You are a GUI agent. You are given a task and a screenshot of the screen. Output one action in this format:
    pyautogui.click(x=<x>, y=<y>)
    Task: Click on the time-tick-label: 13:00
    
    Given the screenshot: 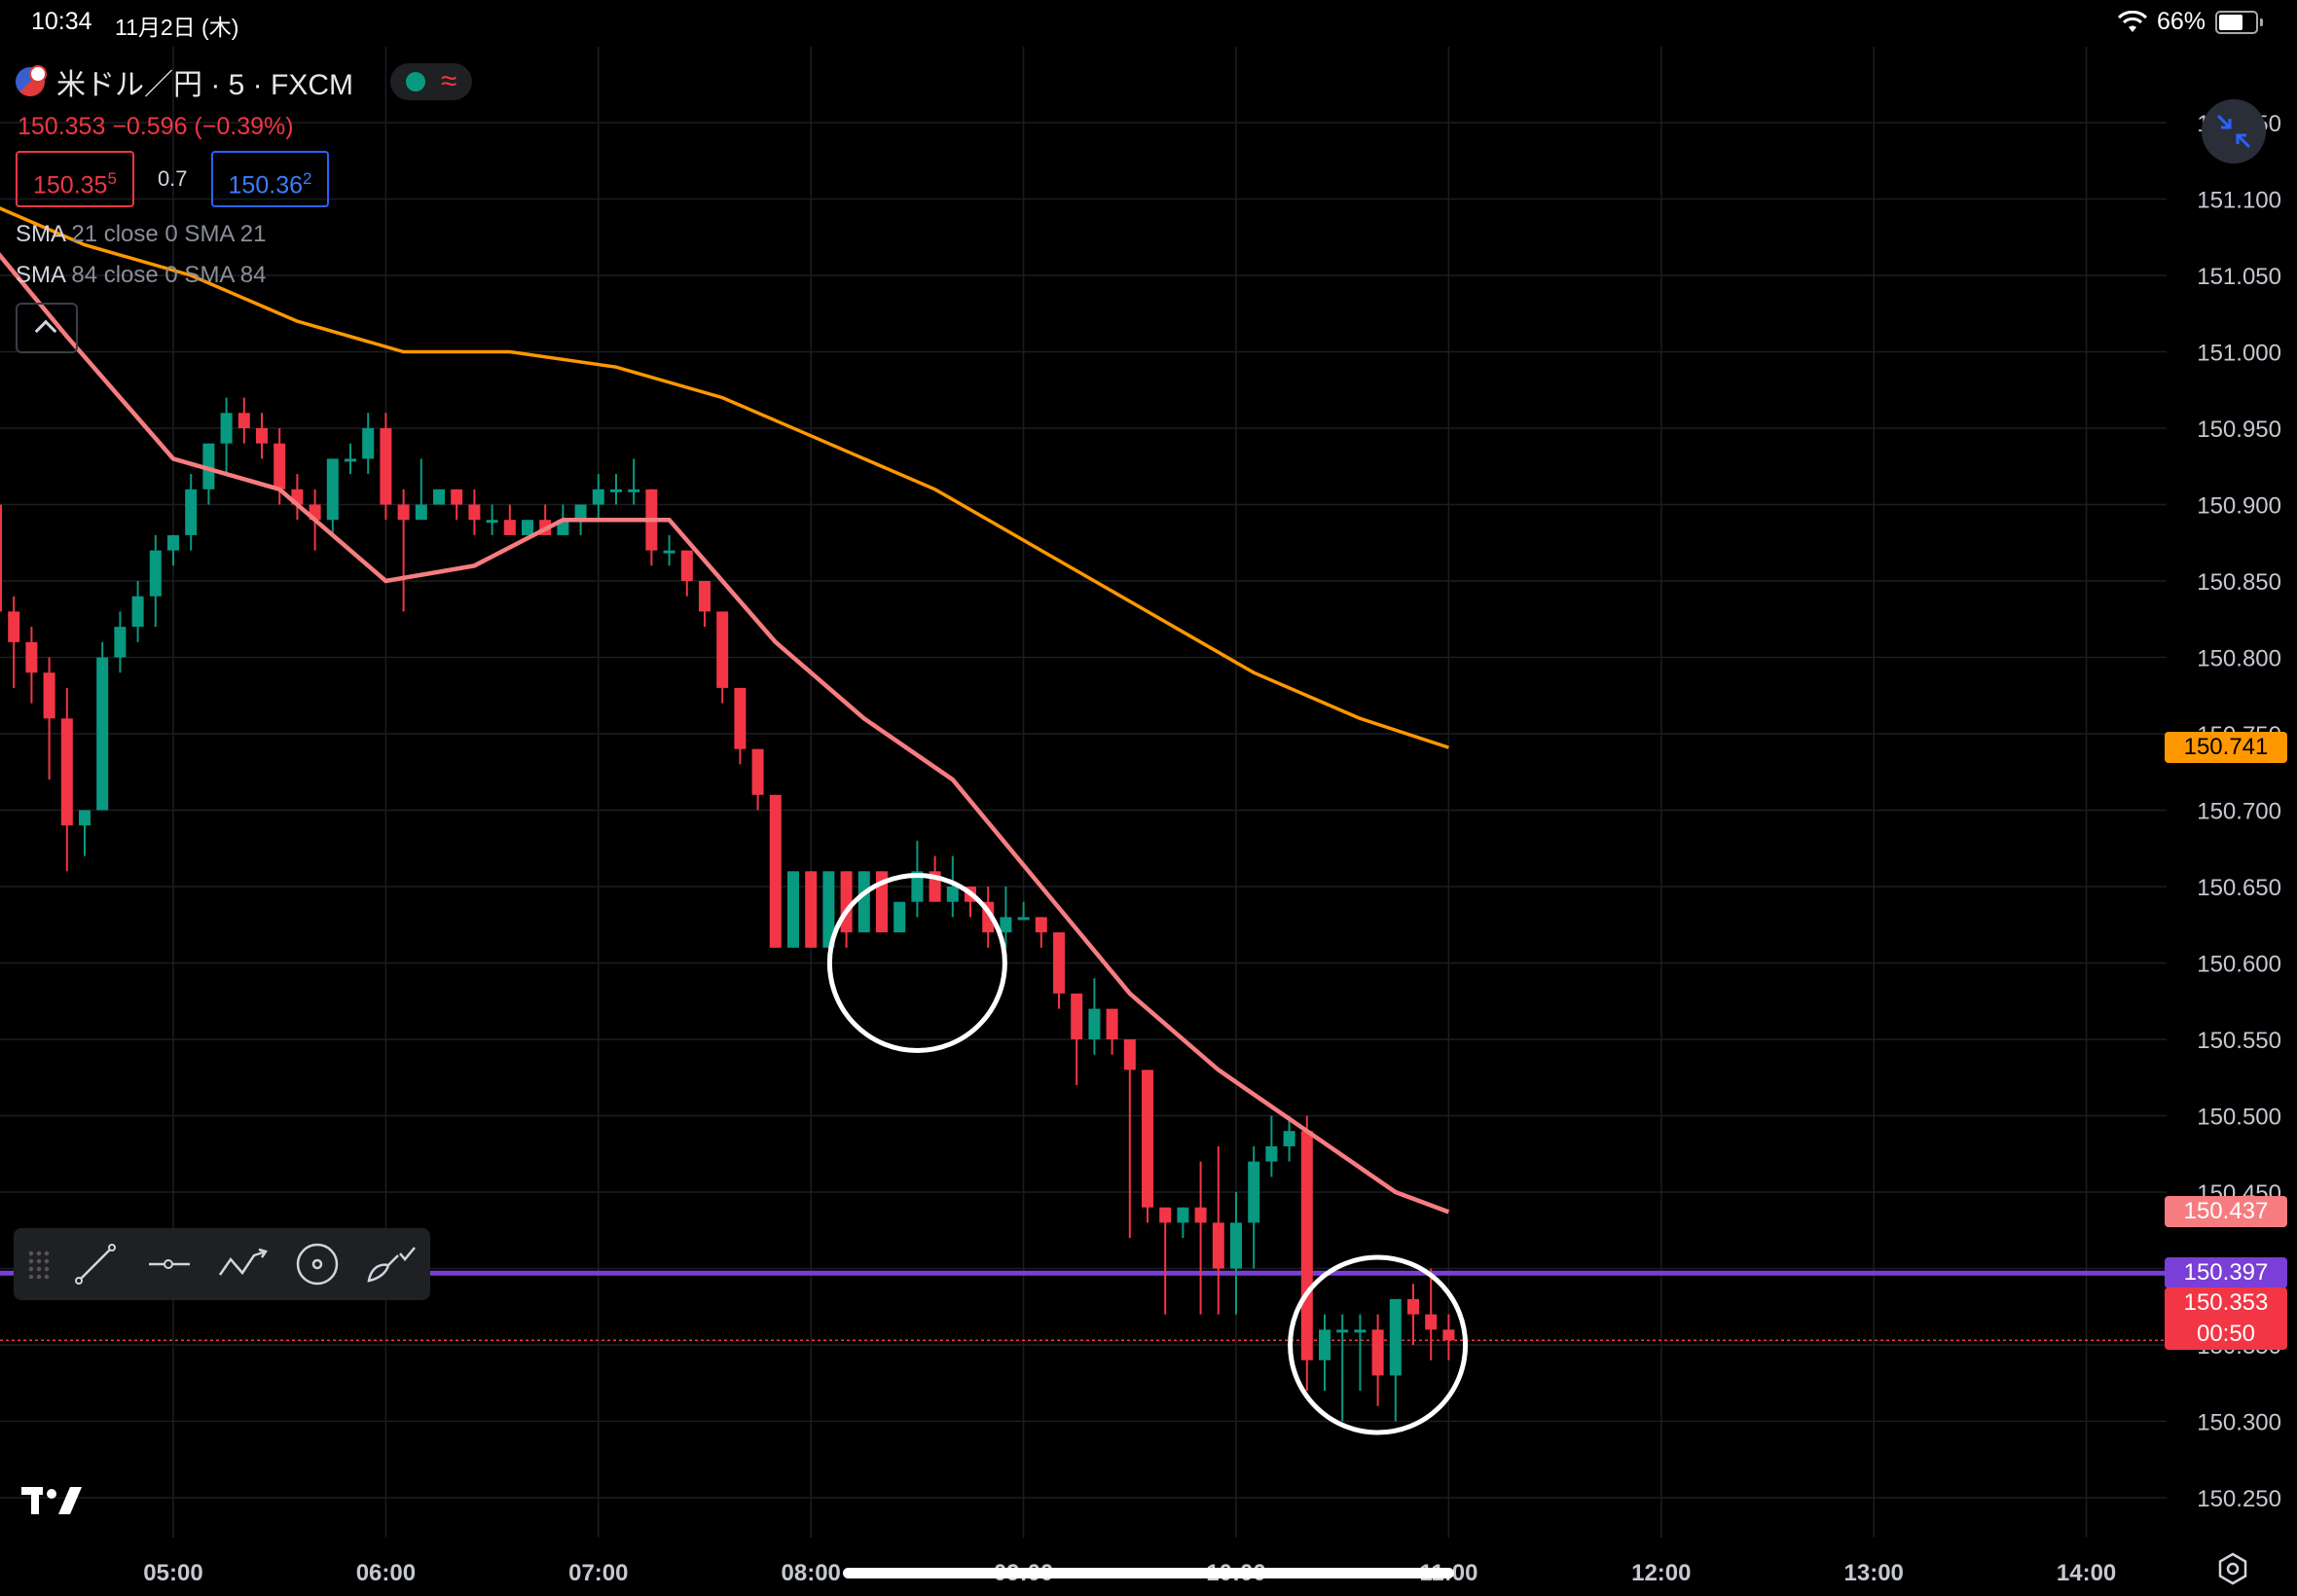 What is the action you would take?
    pyautogui.click(x=1874, y=1573)
    